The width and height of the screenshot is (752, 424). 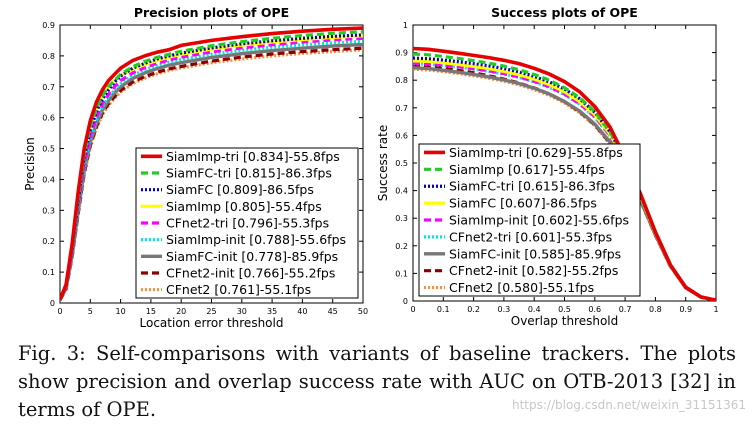 What do you see at coordinates (685, 309) in the screenshot?
I see `x-tick-label: 0.9` at bounding box center [685, 309].